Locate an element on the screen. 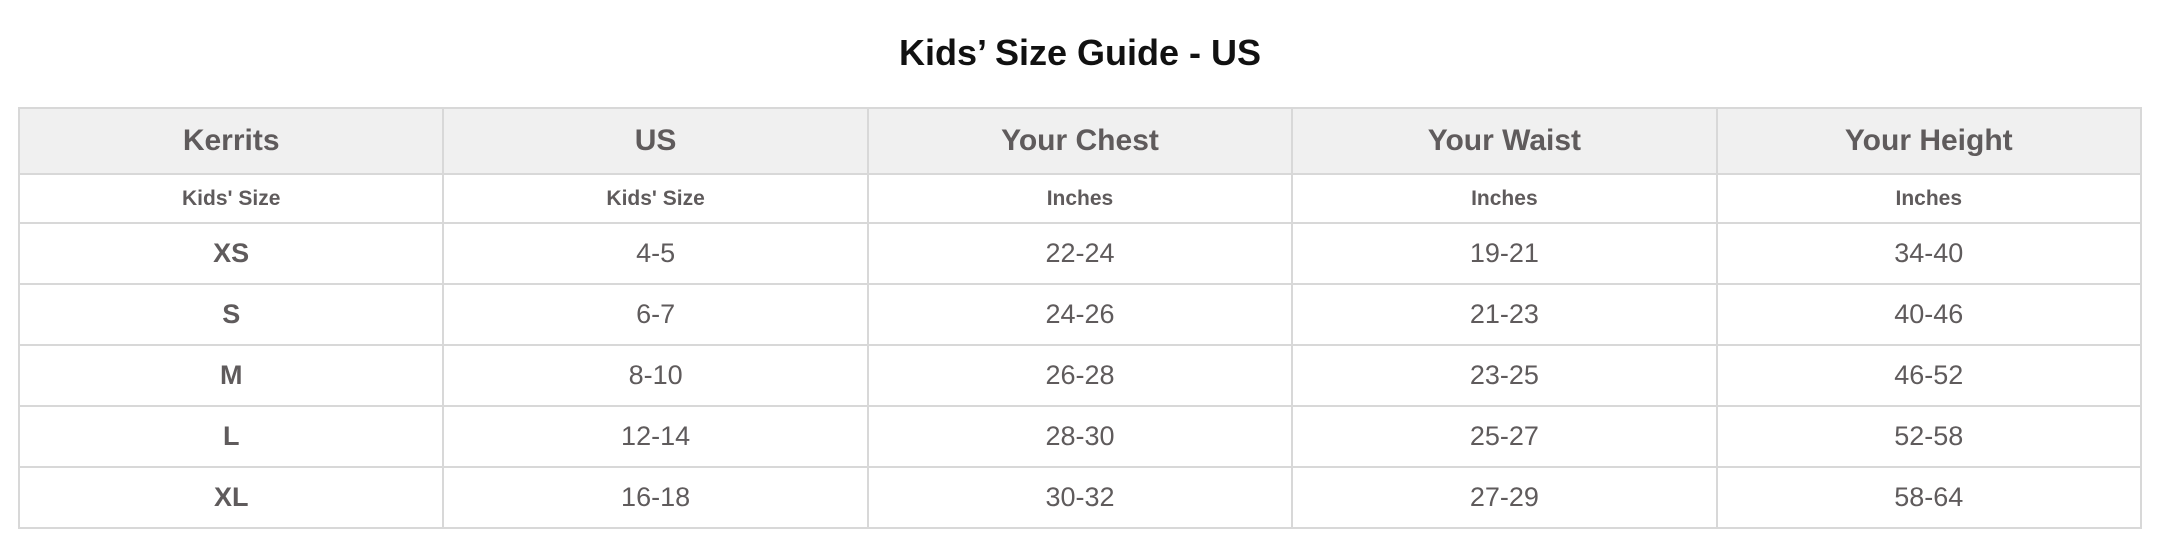 This screenshot has height=554, width=2160. page-title: Kids’ Size Guide - US is located at coordinates (1080, 52).